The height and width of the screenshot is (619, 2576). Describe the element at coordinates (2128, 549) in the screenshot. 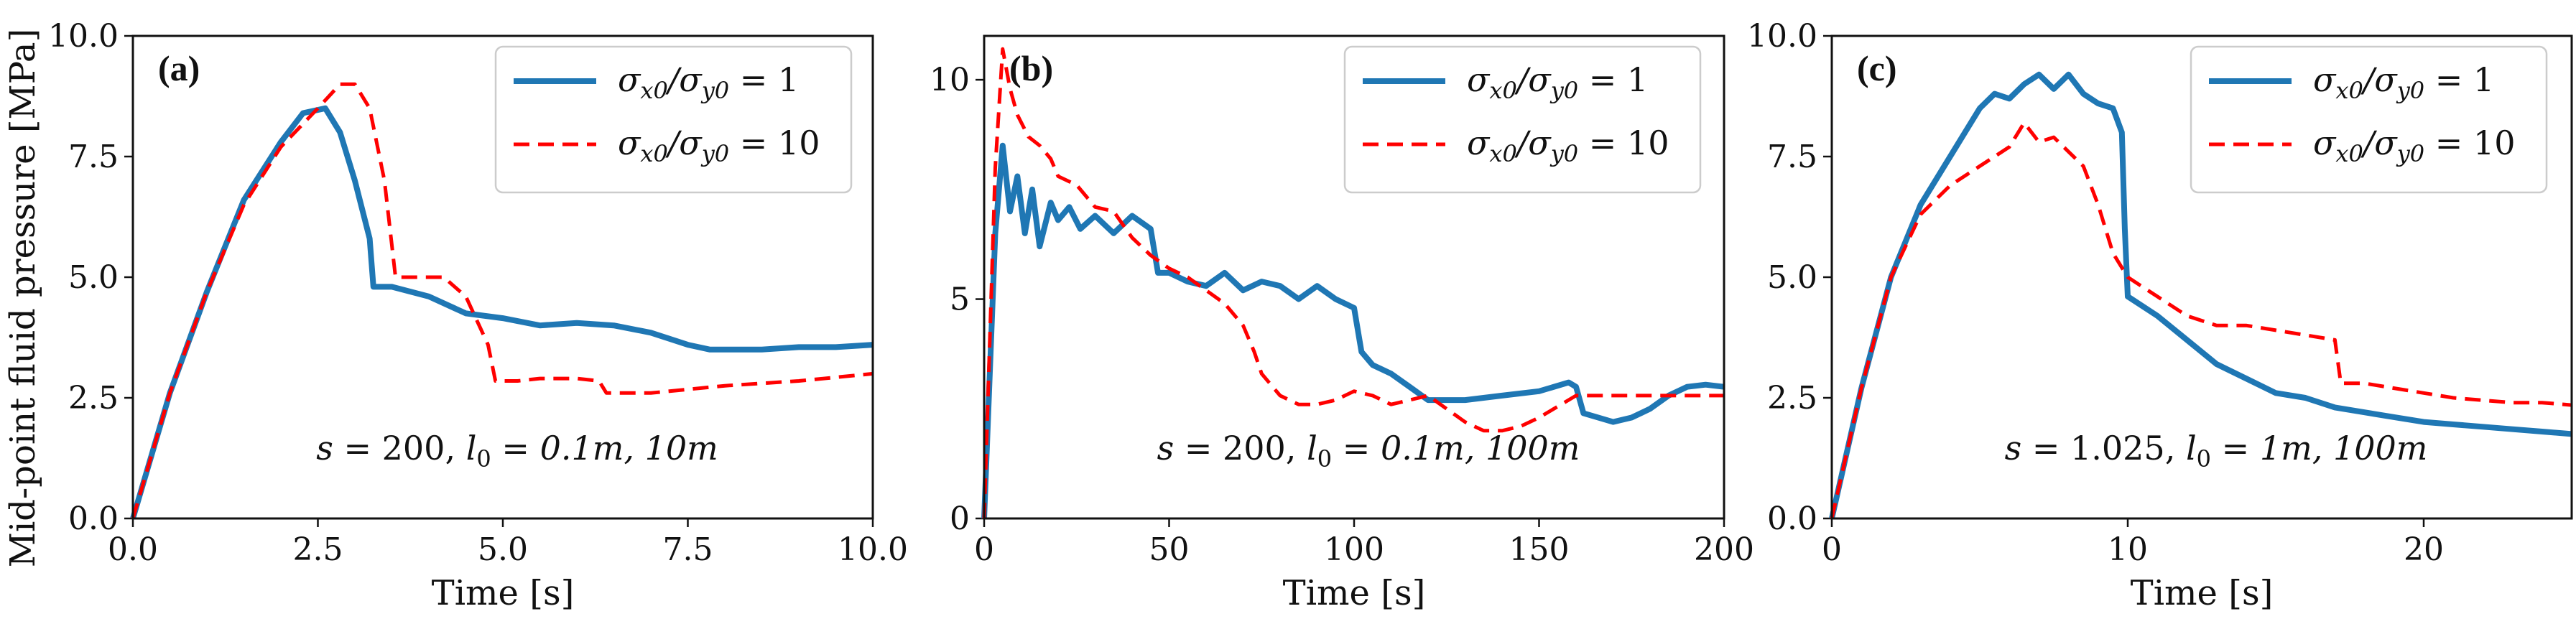

I see `x-tick-label: 10` at that location.